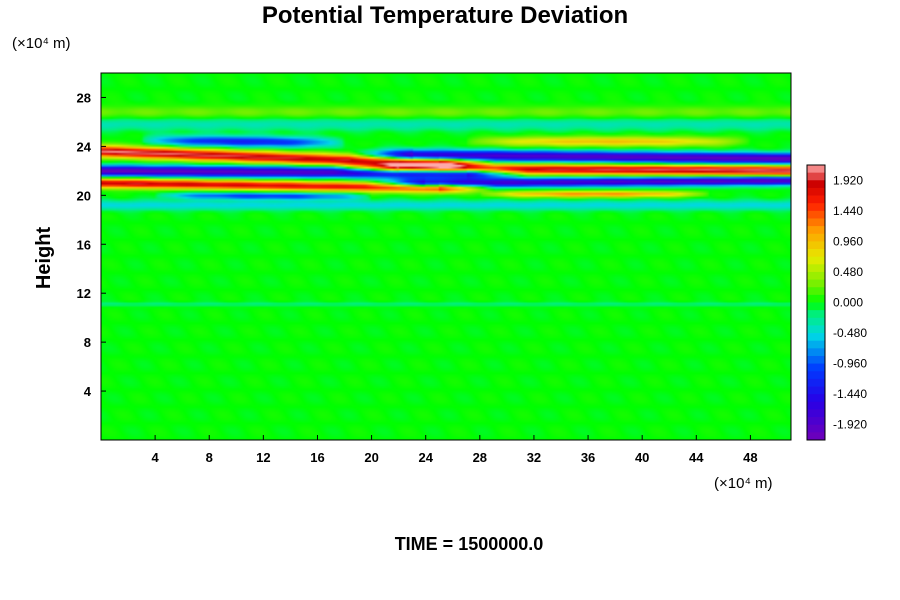  Describe the element at coordinates (696, 457) in the screenshot. I see `x-tick-label: 44` at that location.